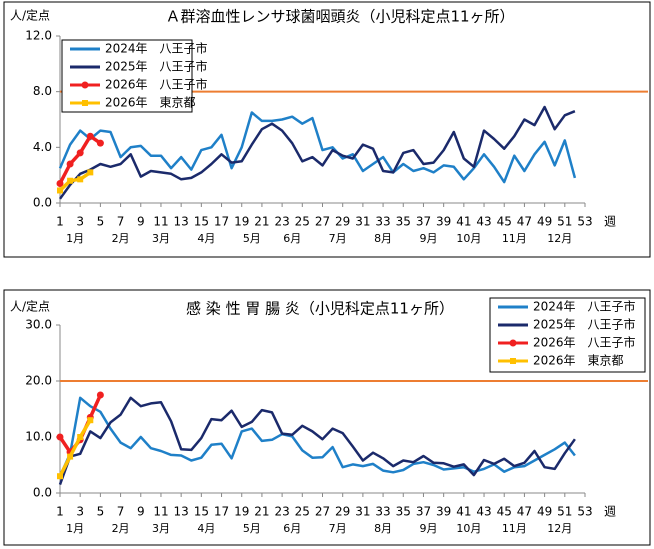 This screenshot has width=654, height=549. Describe the element at coordinates (429, 528) in the screenshot. I see `month-label: 9月` at that location.